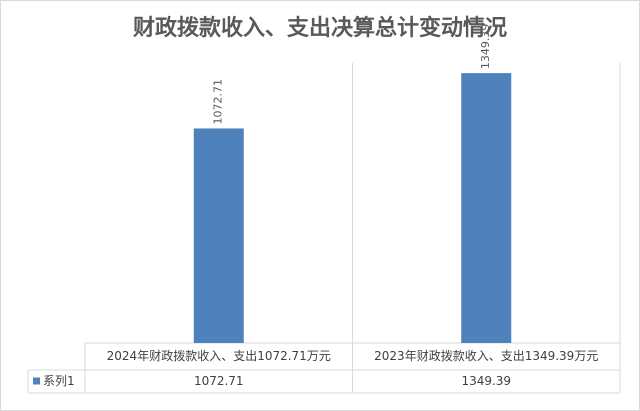 The image size is (640, 411). I want to click on category-label: 2023年财政拨款收入、支出1349.39万元, so click(486, 356).